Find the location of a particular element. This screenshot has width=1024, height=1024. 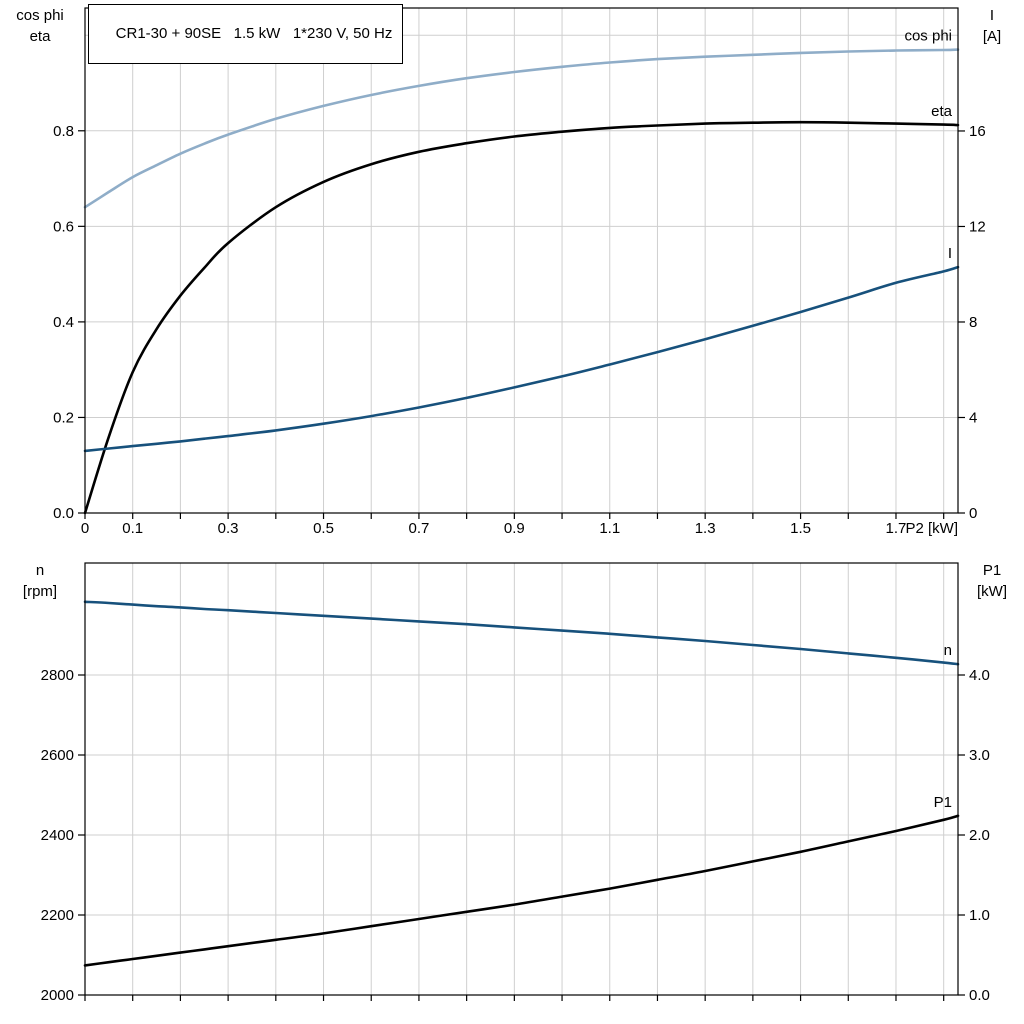

right-axis-title-line1: I is located at coordinates (992, 15).